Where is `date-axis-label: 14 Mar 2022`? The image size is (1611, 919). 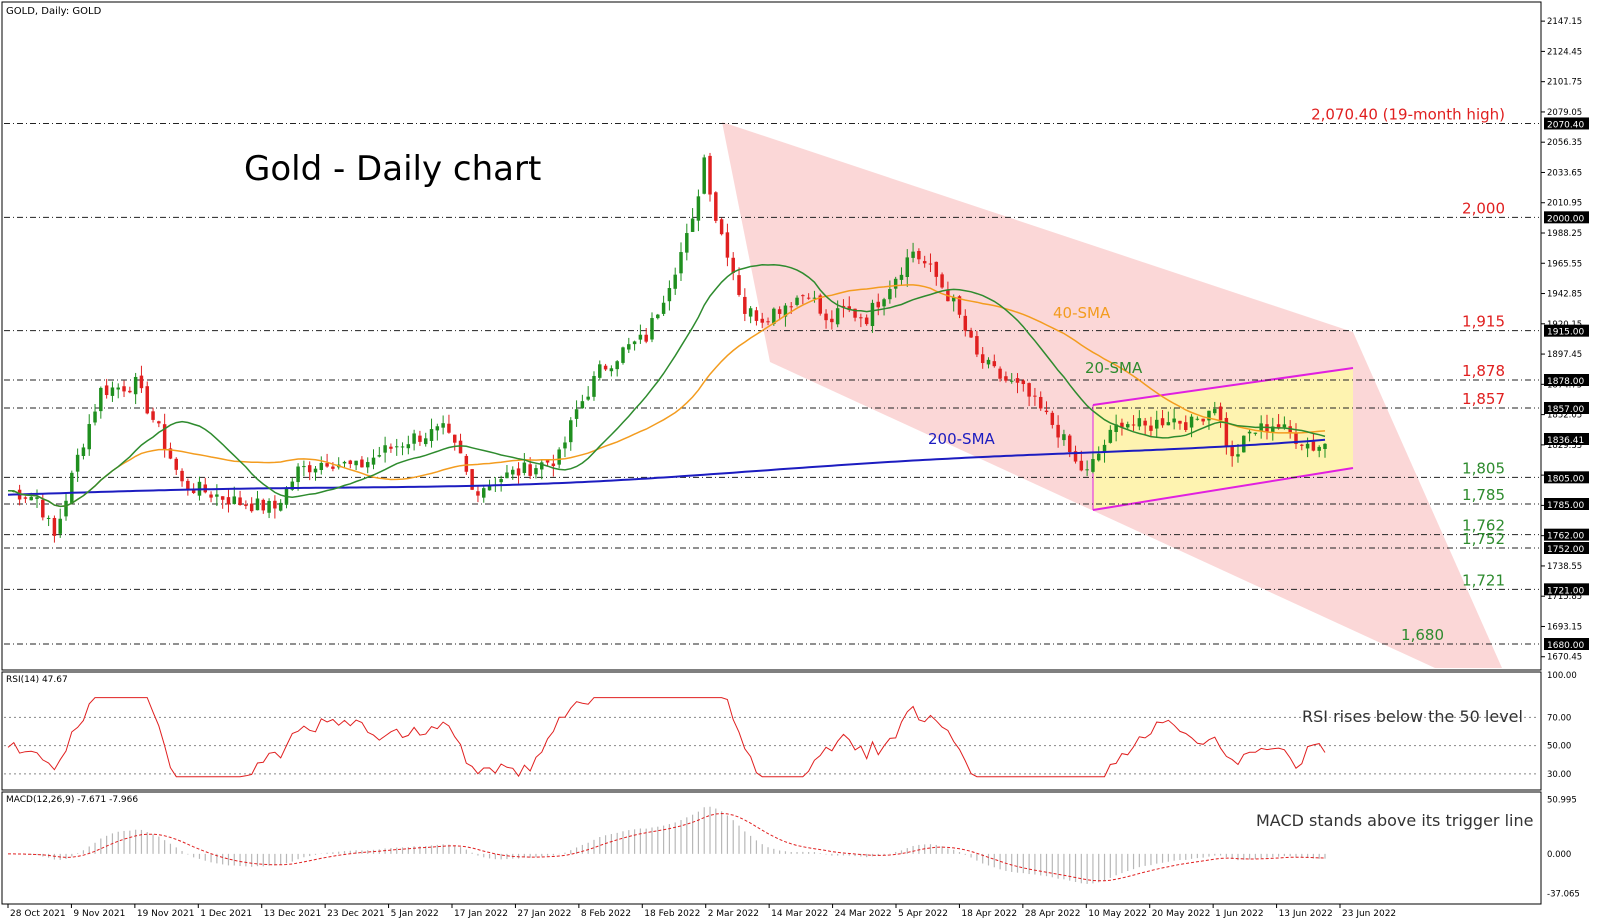 date-axis-label: 14 Mar 2022 is located at coordinates (799, 914).